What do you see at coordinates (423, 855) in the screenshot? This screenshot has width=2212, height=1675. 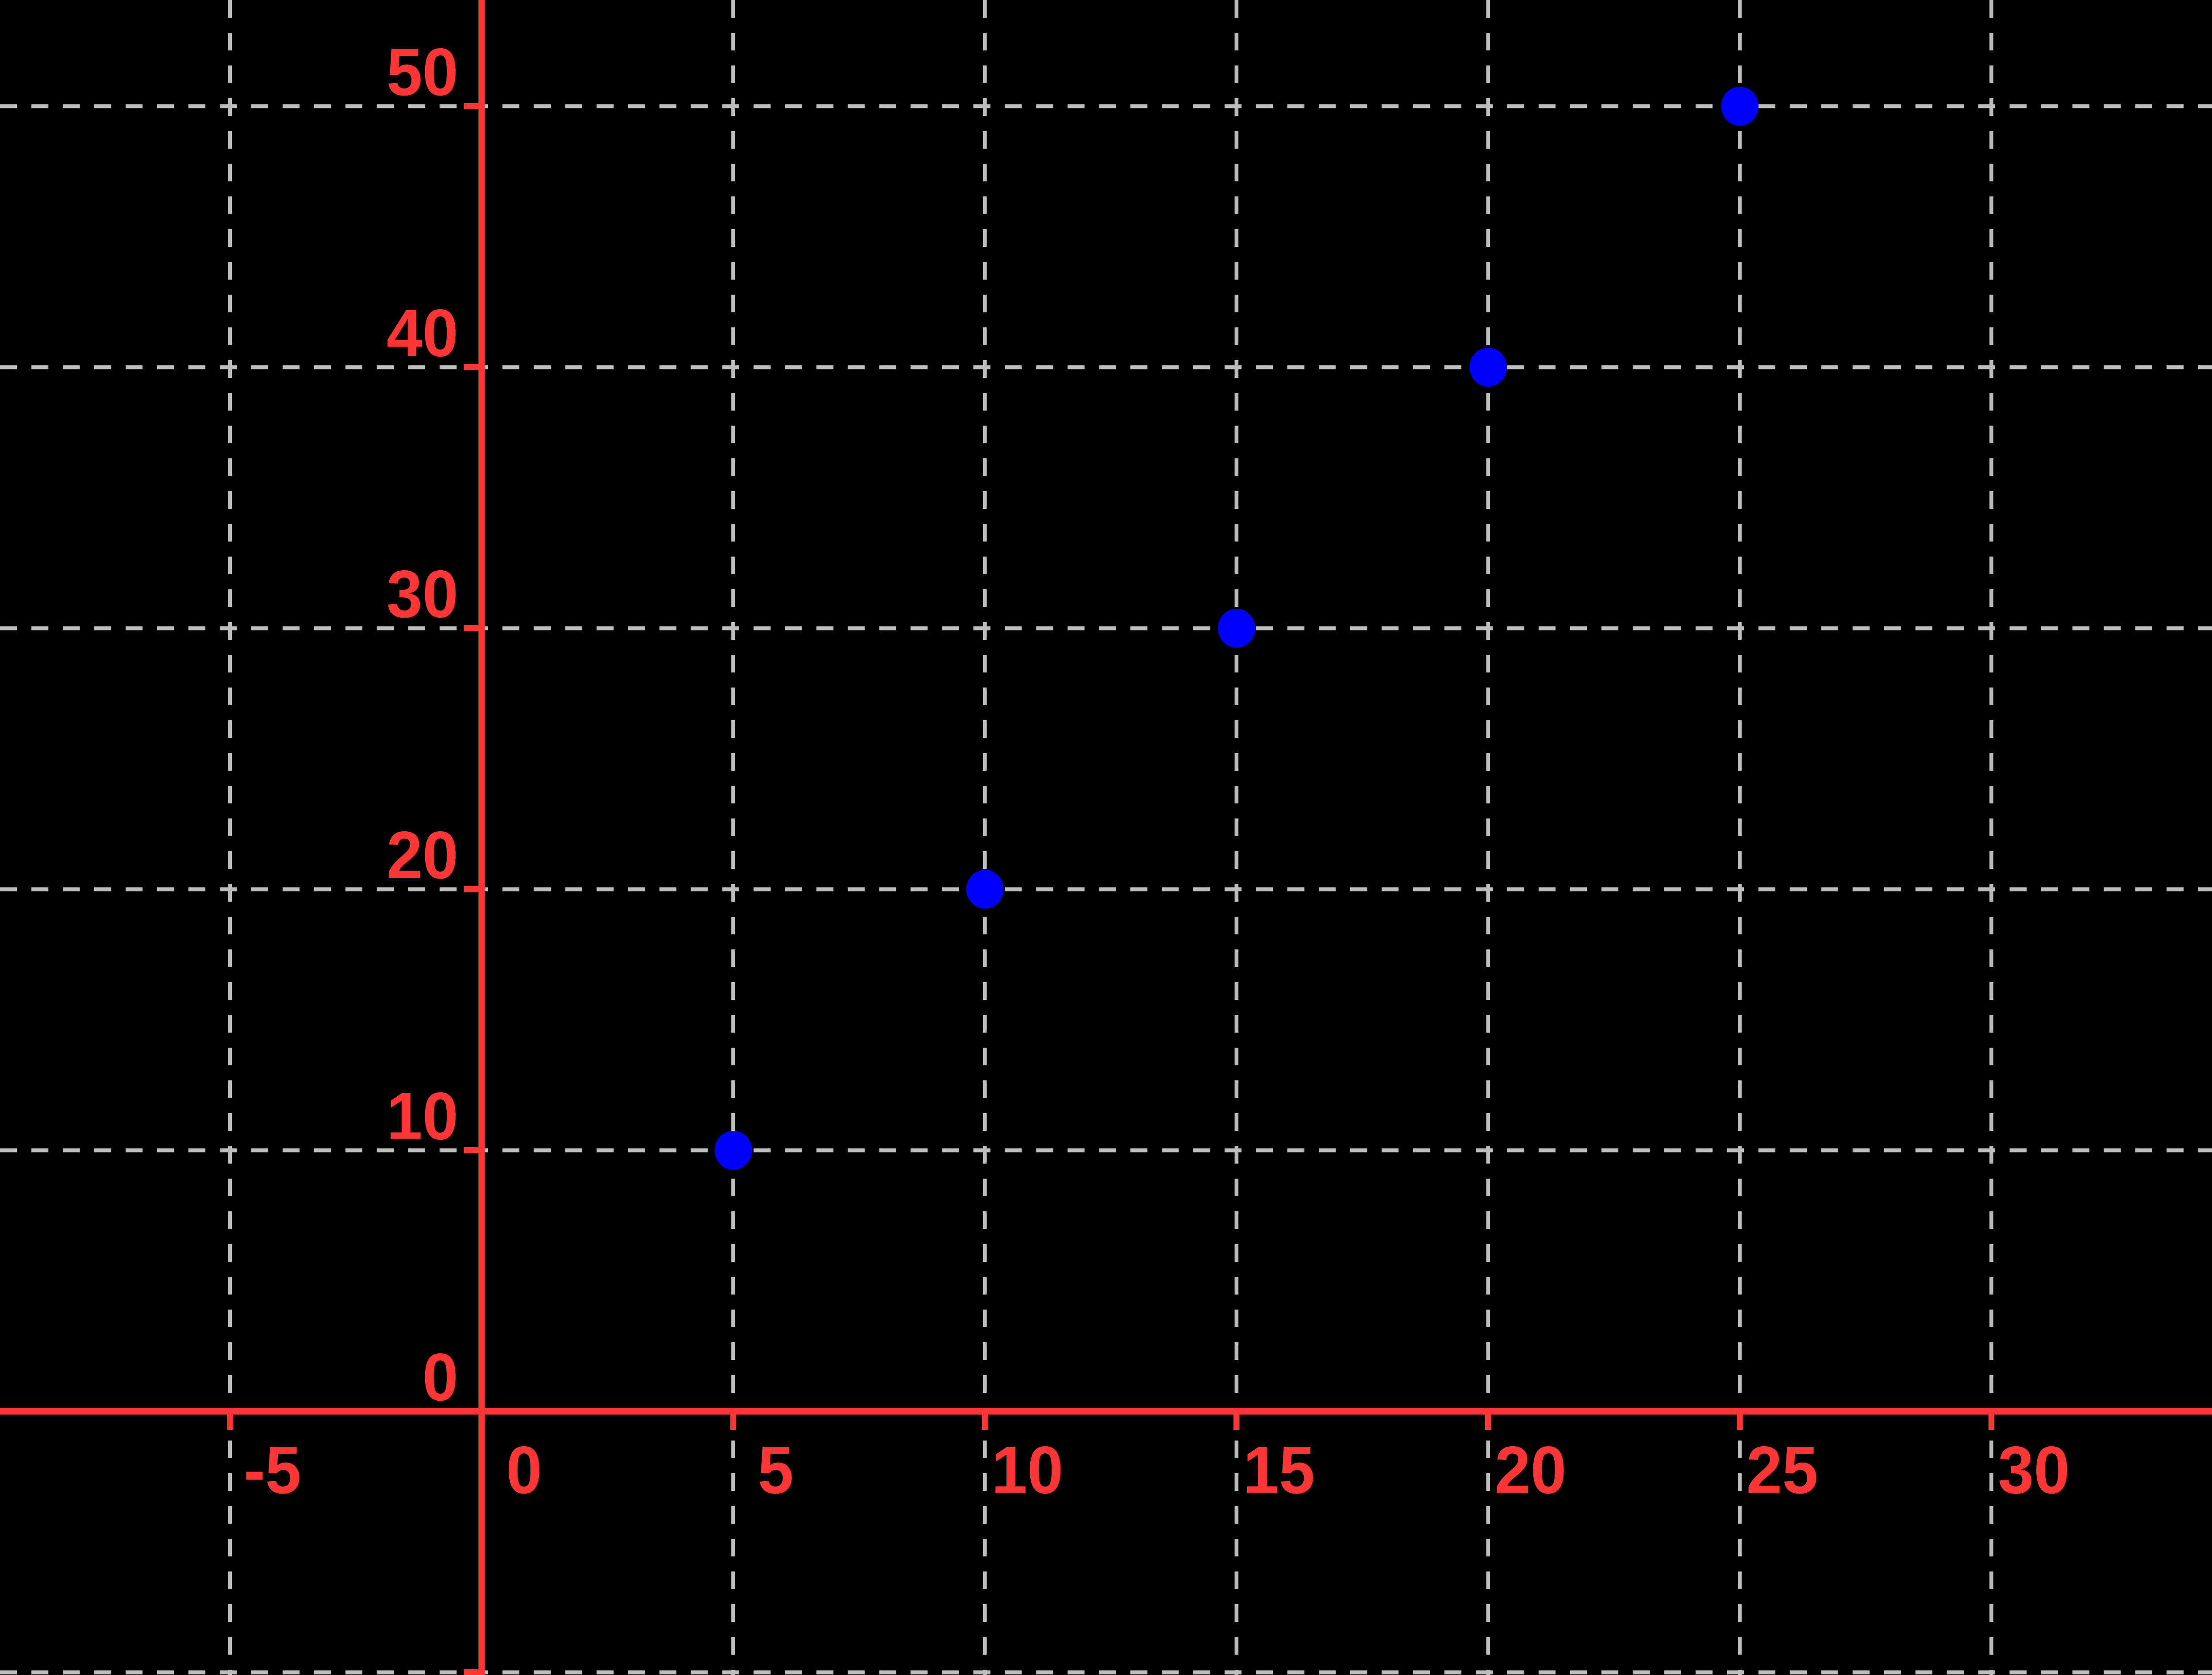 I see `y-axis-tick-label-20: 20` at bounding box center [423, 855].